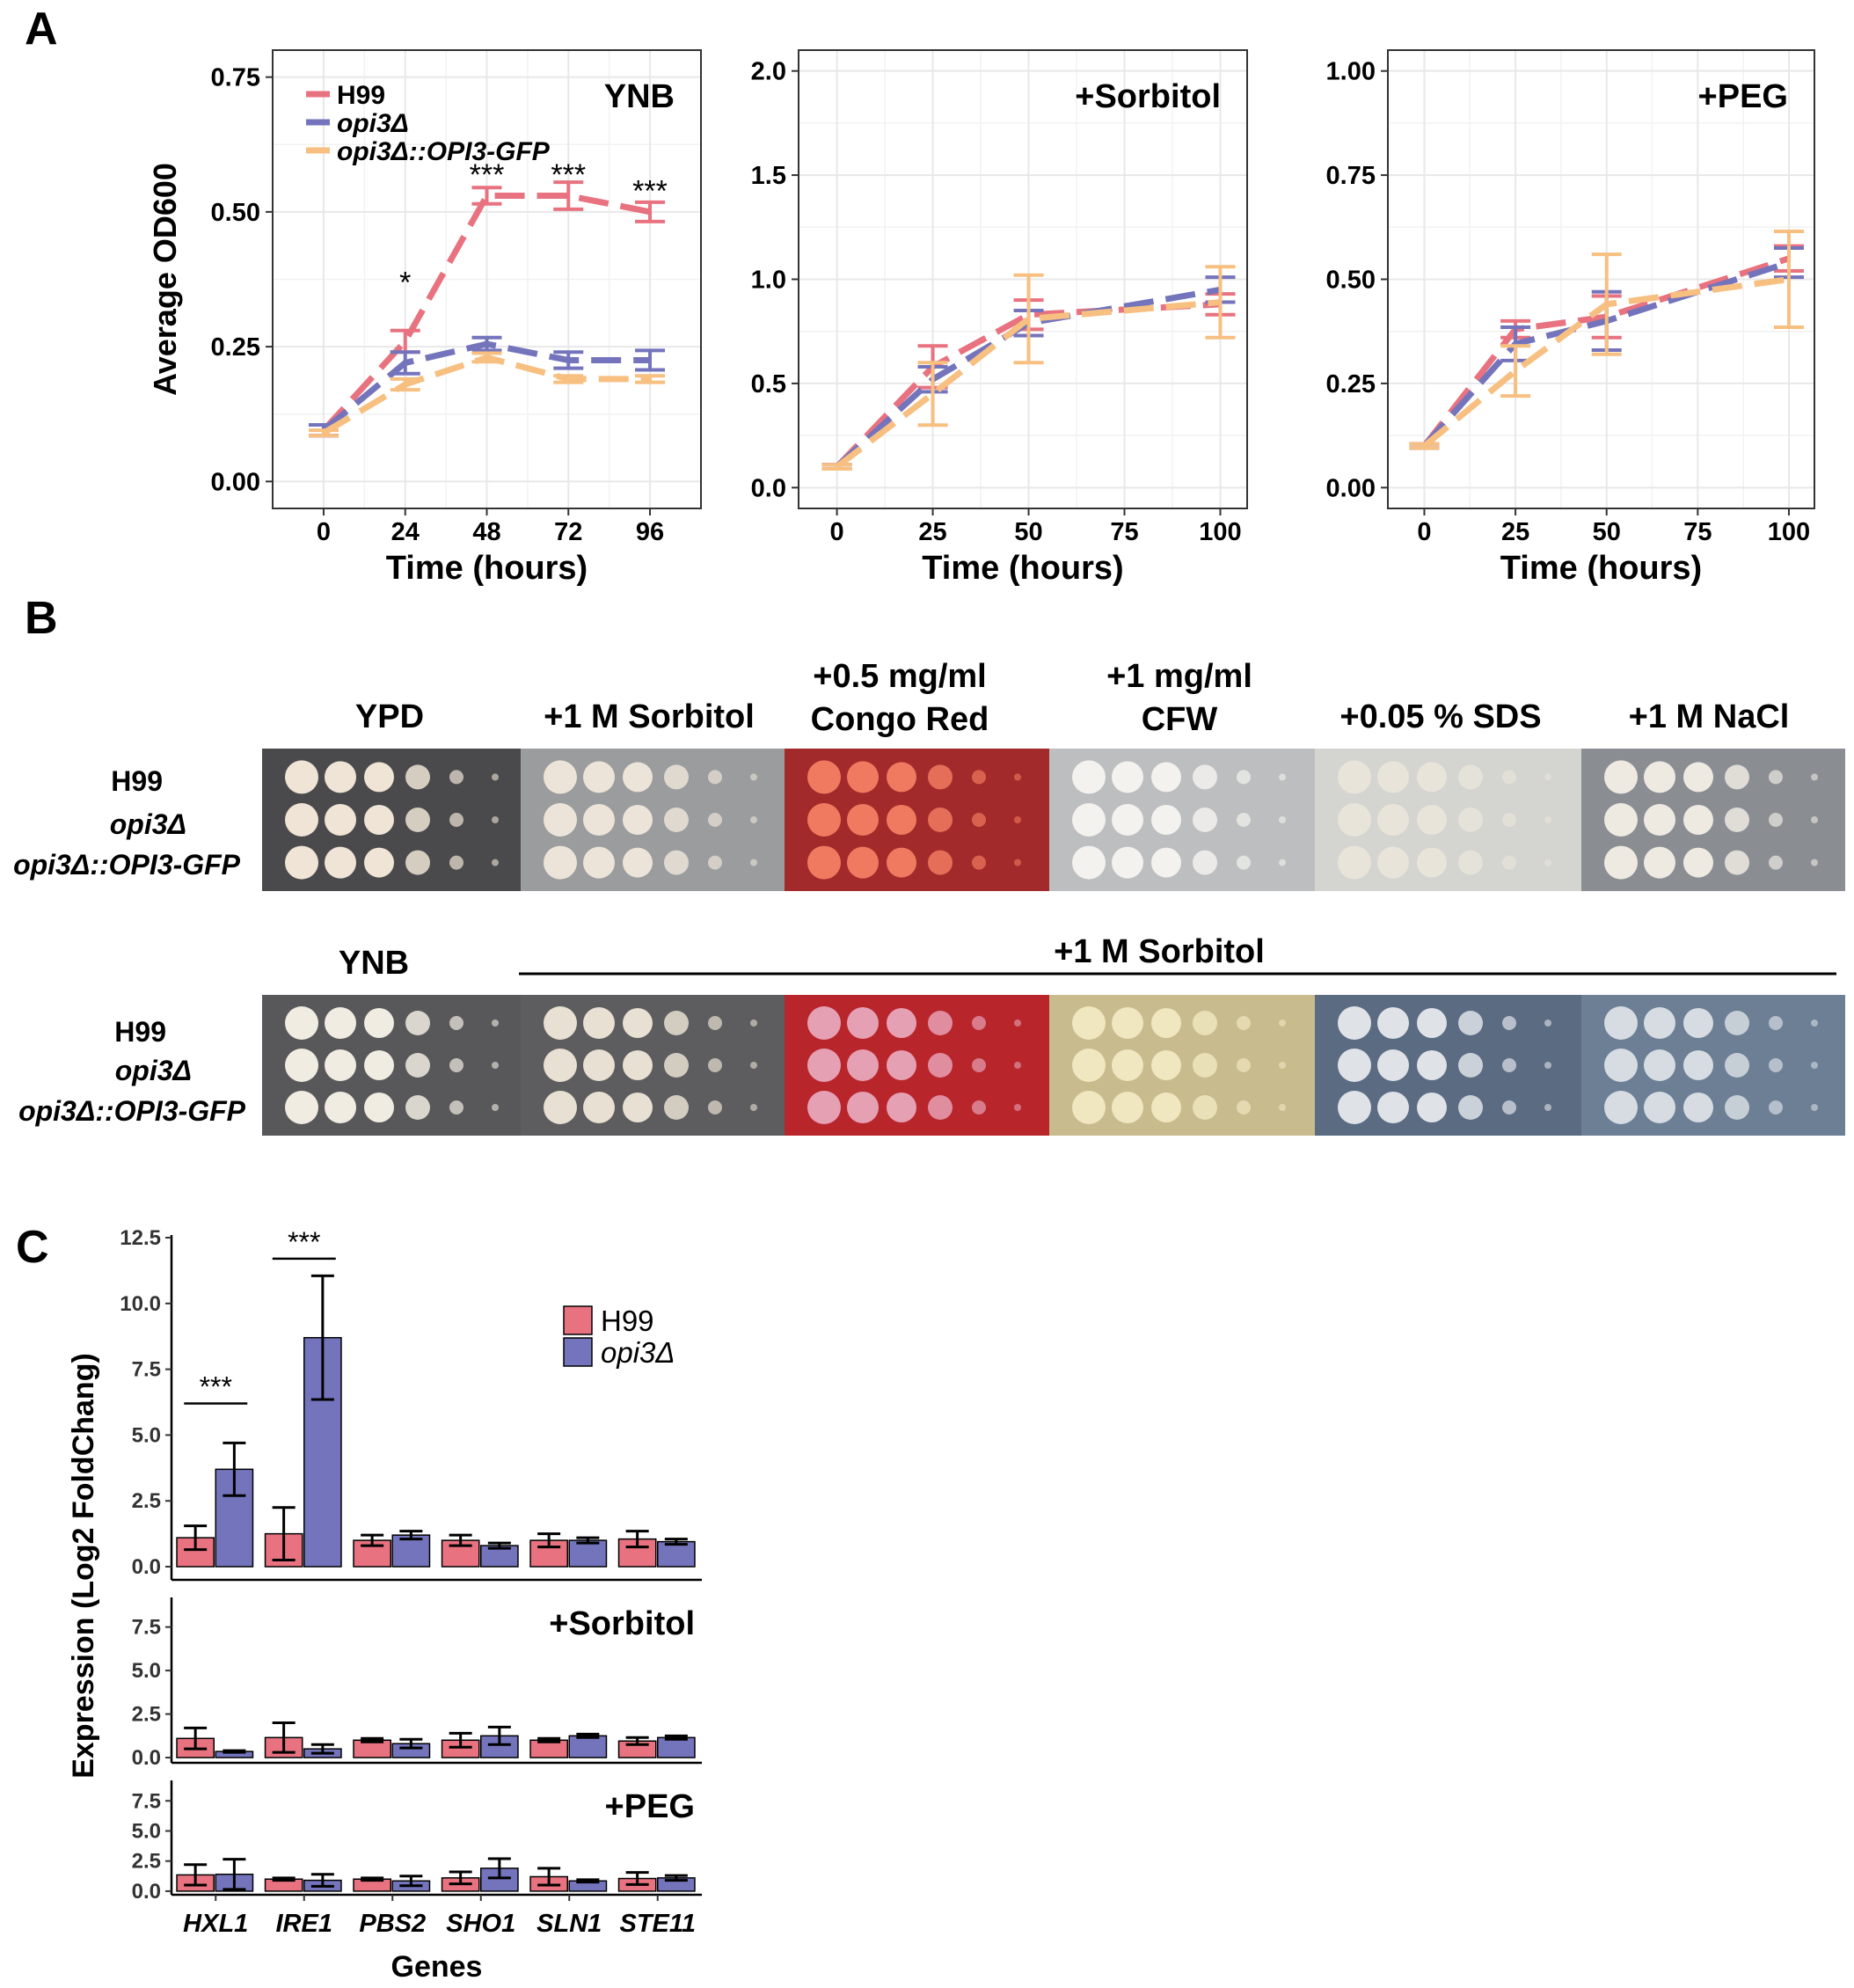 This screenshot has height=1988, width=1854. Describe the element at coordinates (361, 95) in the screenshot. I see `legend-label-h99: H99` at that location.